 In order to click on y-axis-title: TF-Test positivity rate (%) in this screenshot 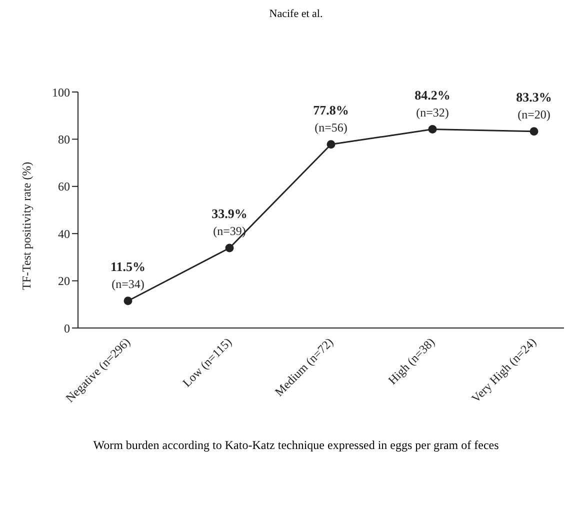, I will do `click(26, 226)`.